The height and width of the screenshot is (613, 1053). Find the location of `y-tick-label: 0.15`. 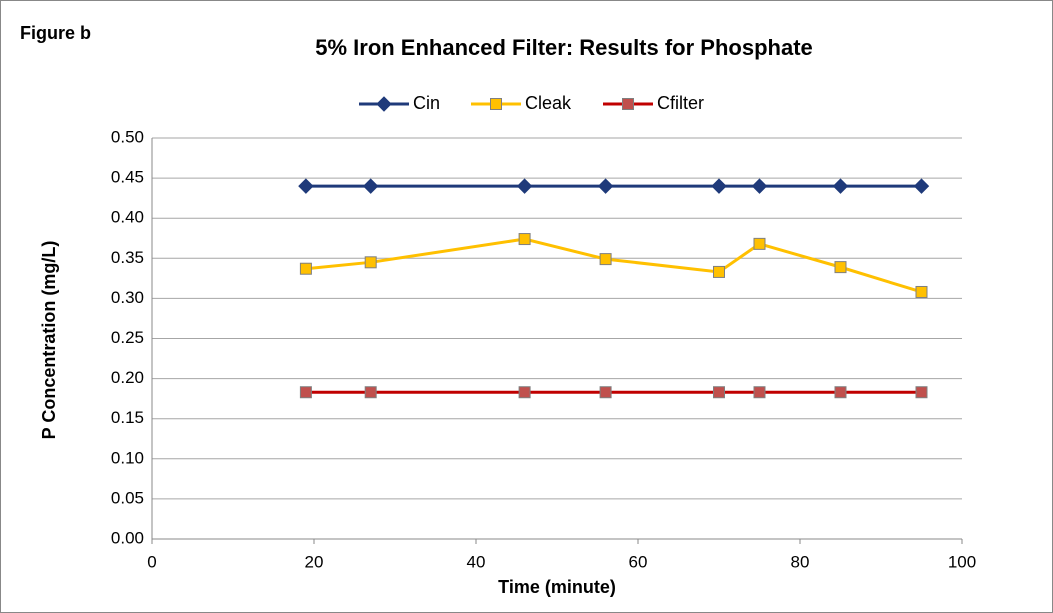

y-tick-label: 0.15 is located at coordinates (127, 417).